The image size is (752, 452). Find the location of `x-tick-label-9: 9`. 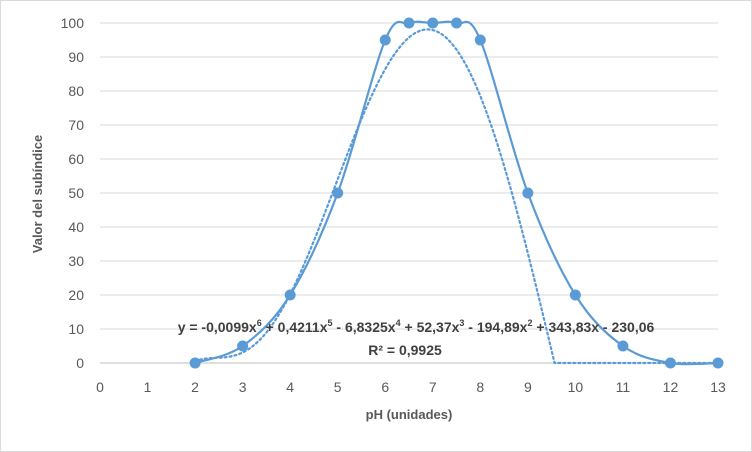

x-tick-label-9: 9 is located at coordinates (528, 387).